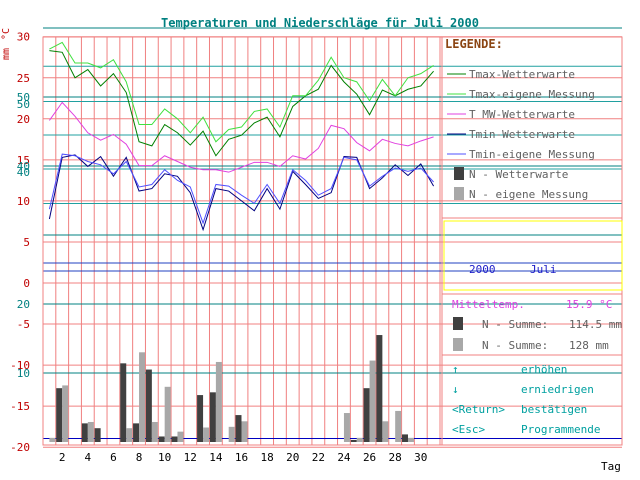 The image size is (640, 480). Describe the element at coordinates (292, 457) in the screenshot. I see `x-tick: 20` at that location.